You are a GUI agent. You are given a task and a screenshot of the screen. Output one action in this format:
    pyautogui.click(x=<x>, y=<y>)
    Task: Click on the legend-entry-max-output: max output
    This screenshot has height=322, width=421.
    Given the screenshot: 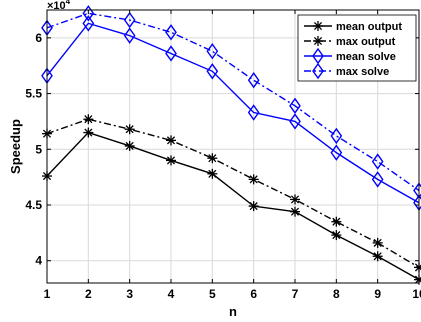 What is the action you would take?
    pyautogui.click(x=350, y=42)
    